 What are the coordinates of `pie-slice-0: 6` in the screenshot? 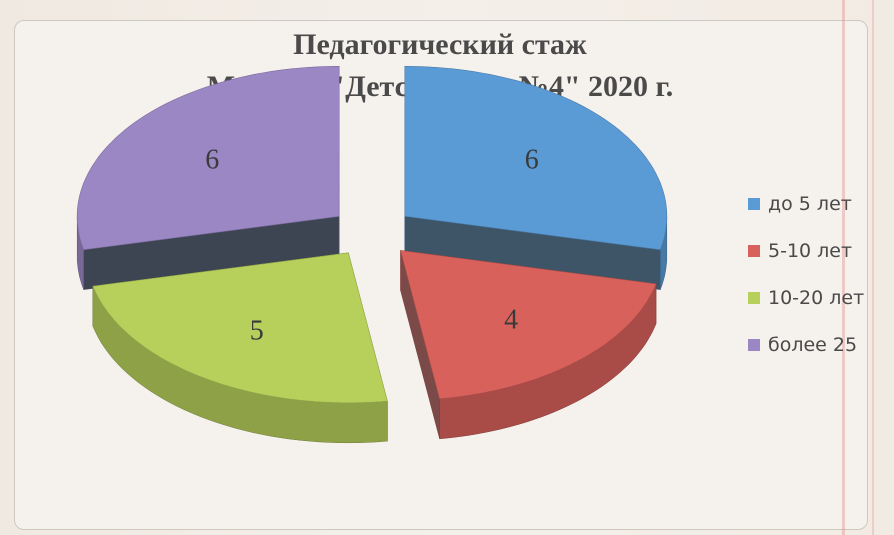 It's located at (536, 177).